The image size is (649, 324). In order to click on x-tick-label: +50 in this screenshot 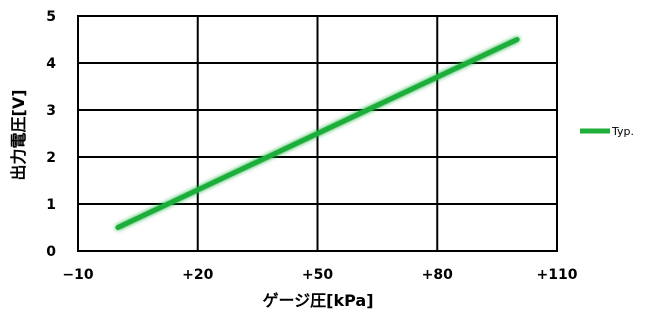, I will do `click(317, 275)`.